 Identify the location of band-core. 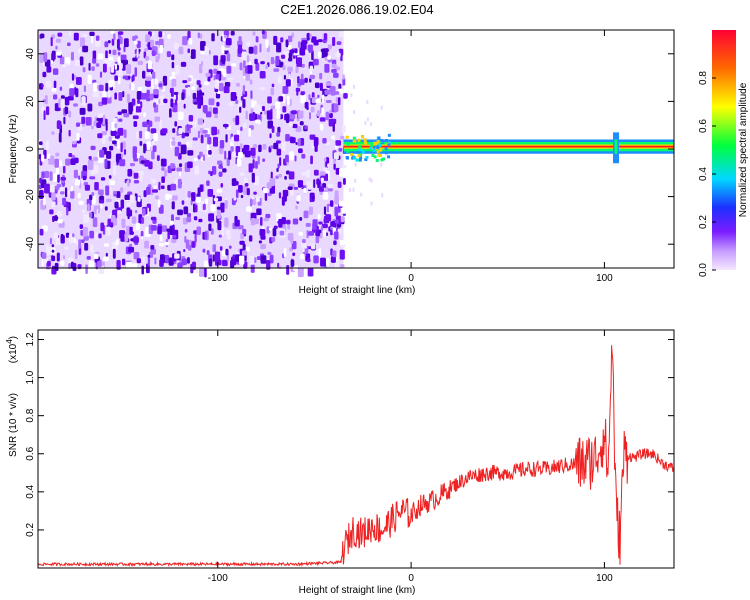
(508, 146).